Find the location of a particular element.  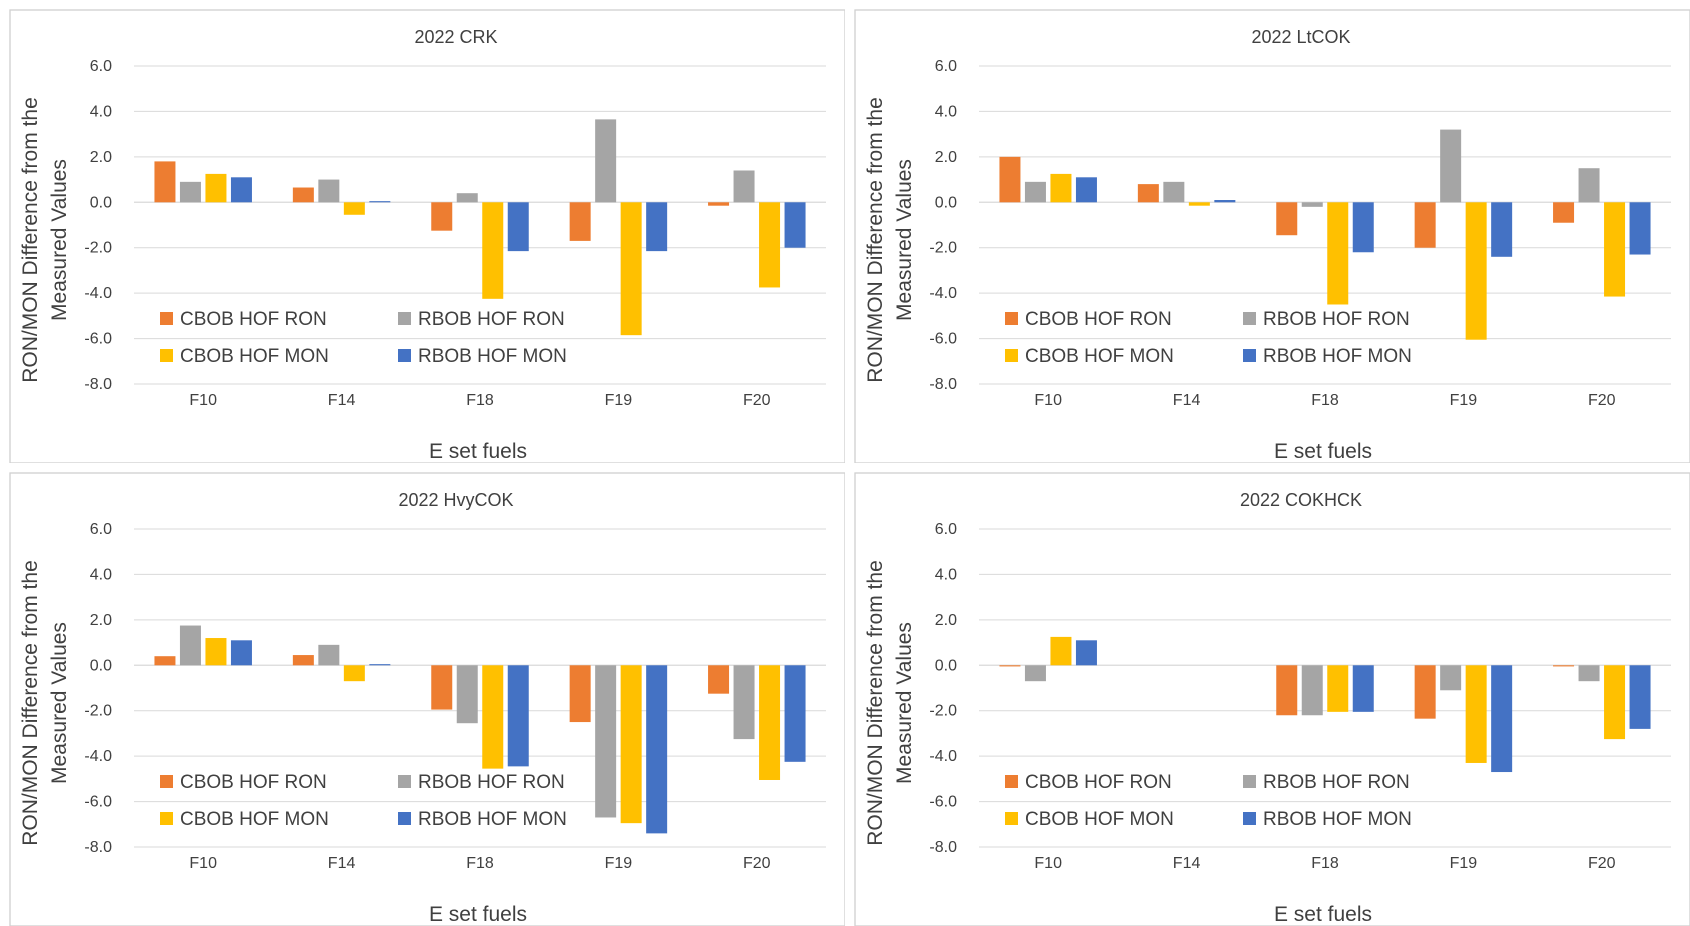

bar-cbob-hof-mon-f20 is located at coordinates (770, 722).